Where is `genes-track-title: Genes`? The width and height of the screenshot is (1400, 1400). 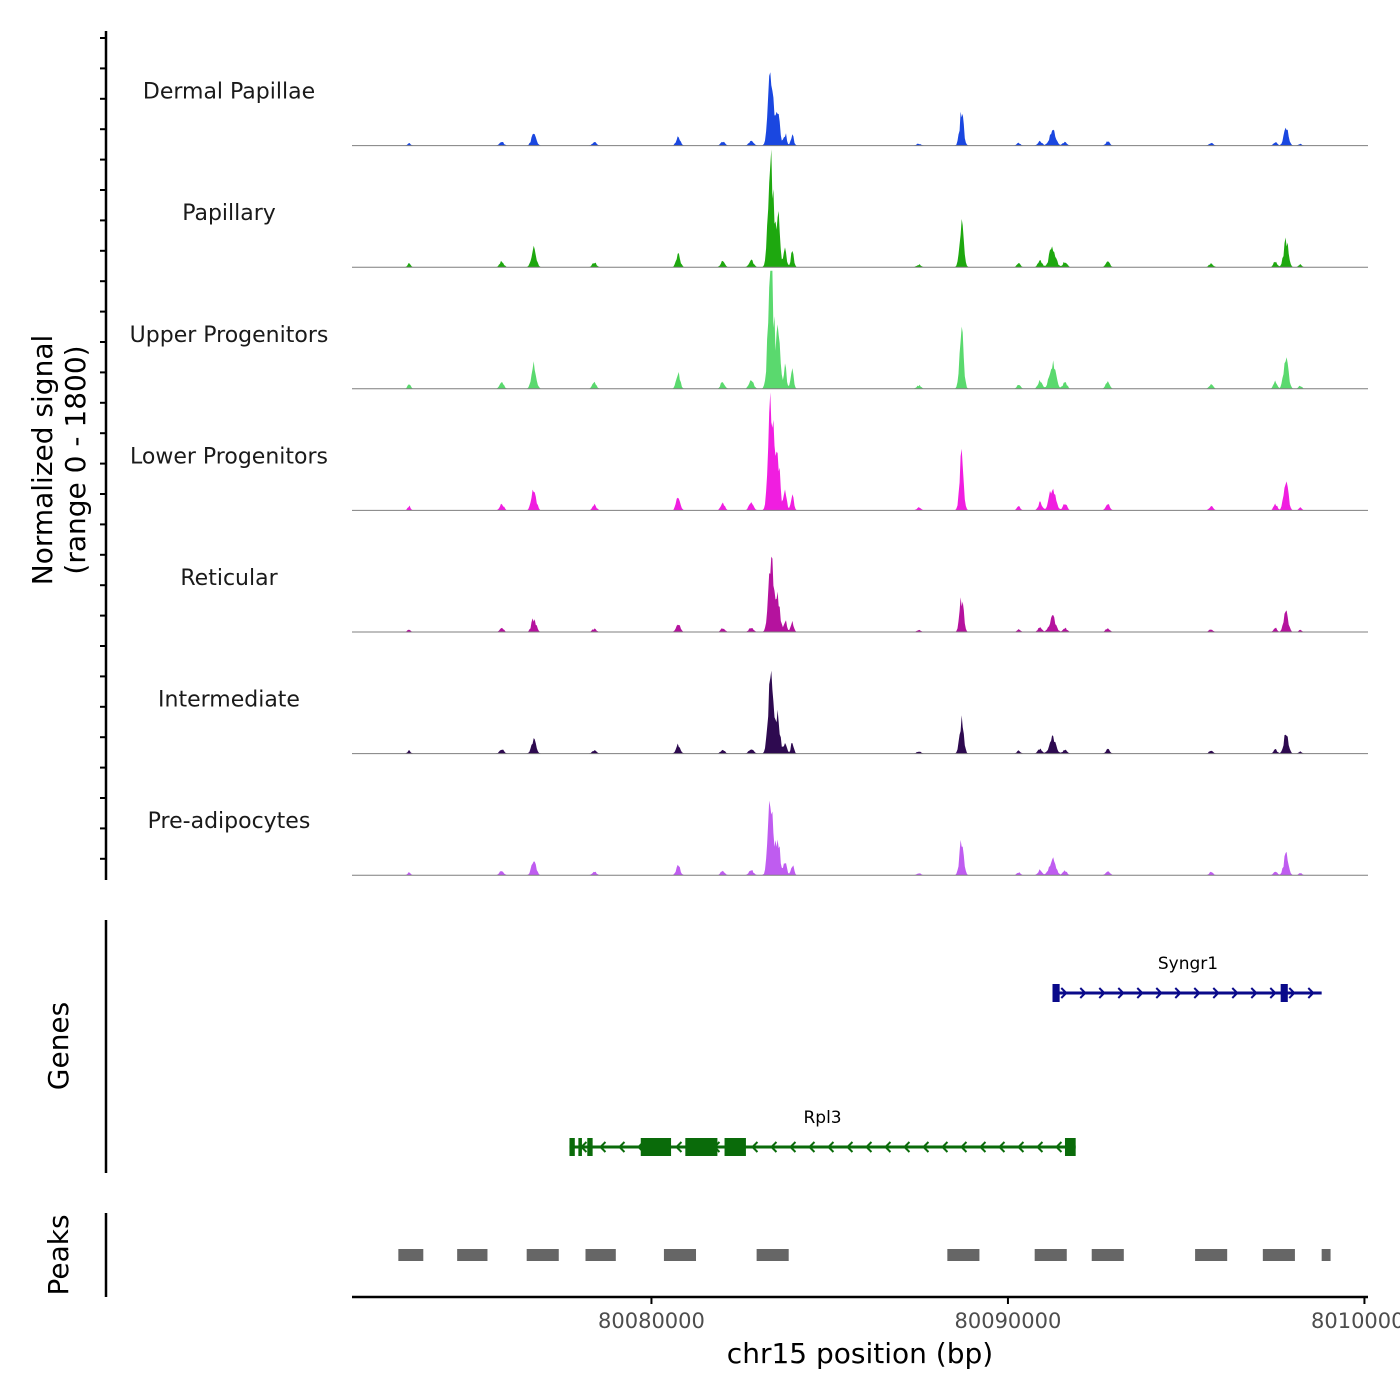
genes-track-title: Genes is located at coordinates (58, 1046).